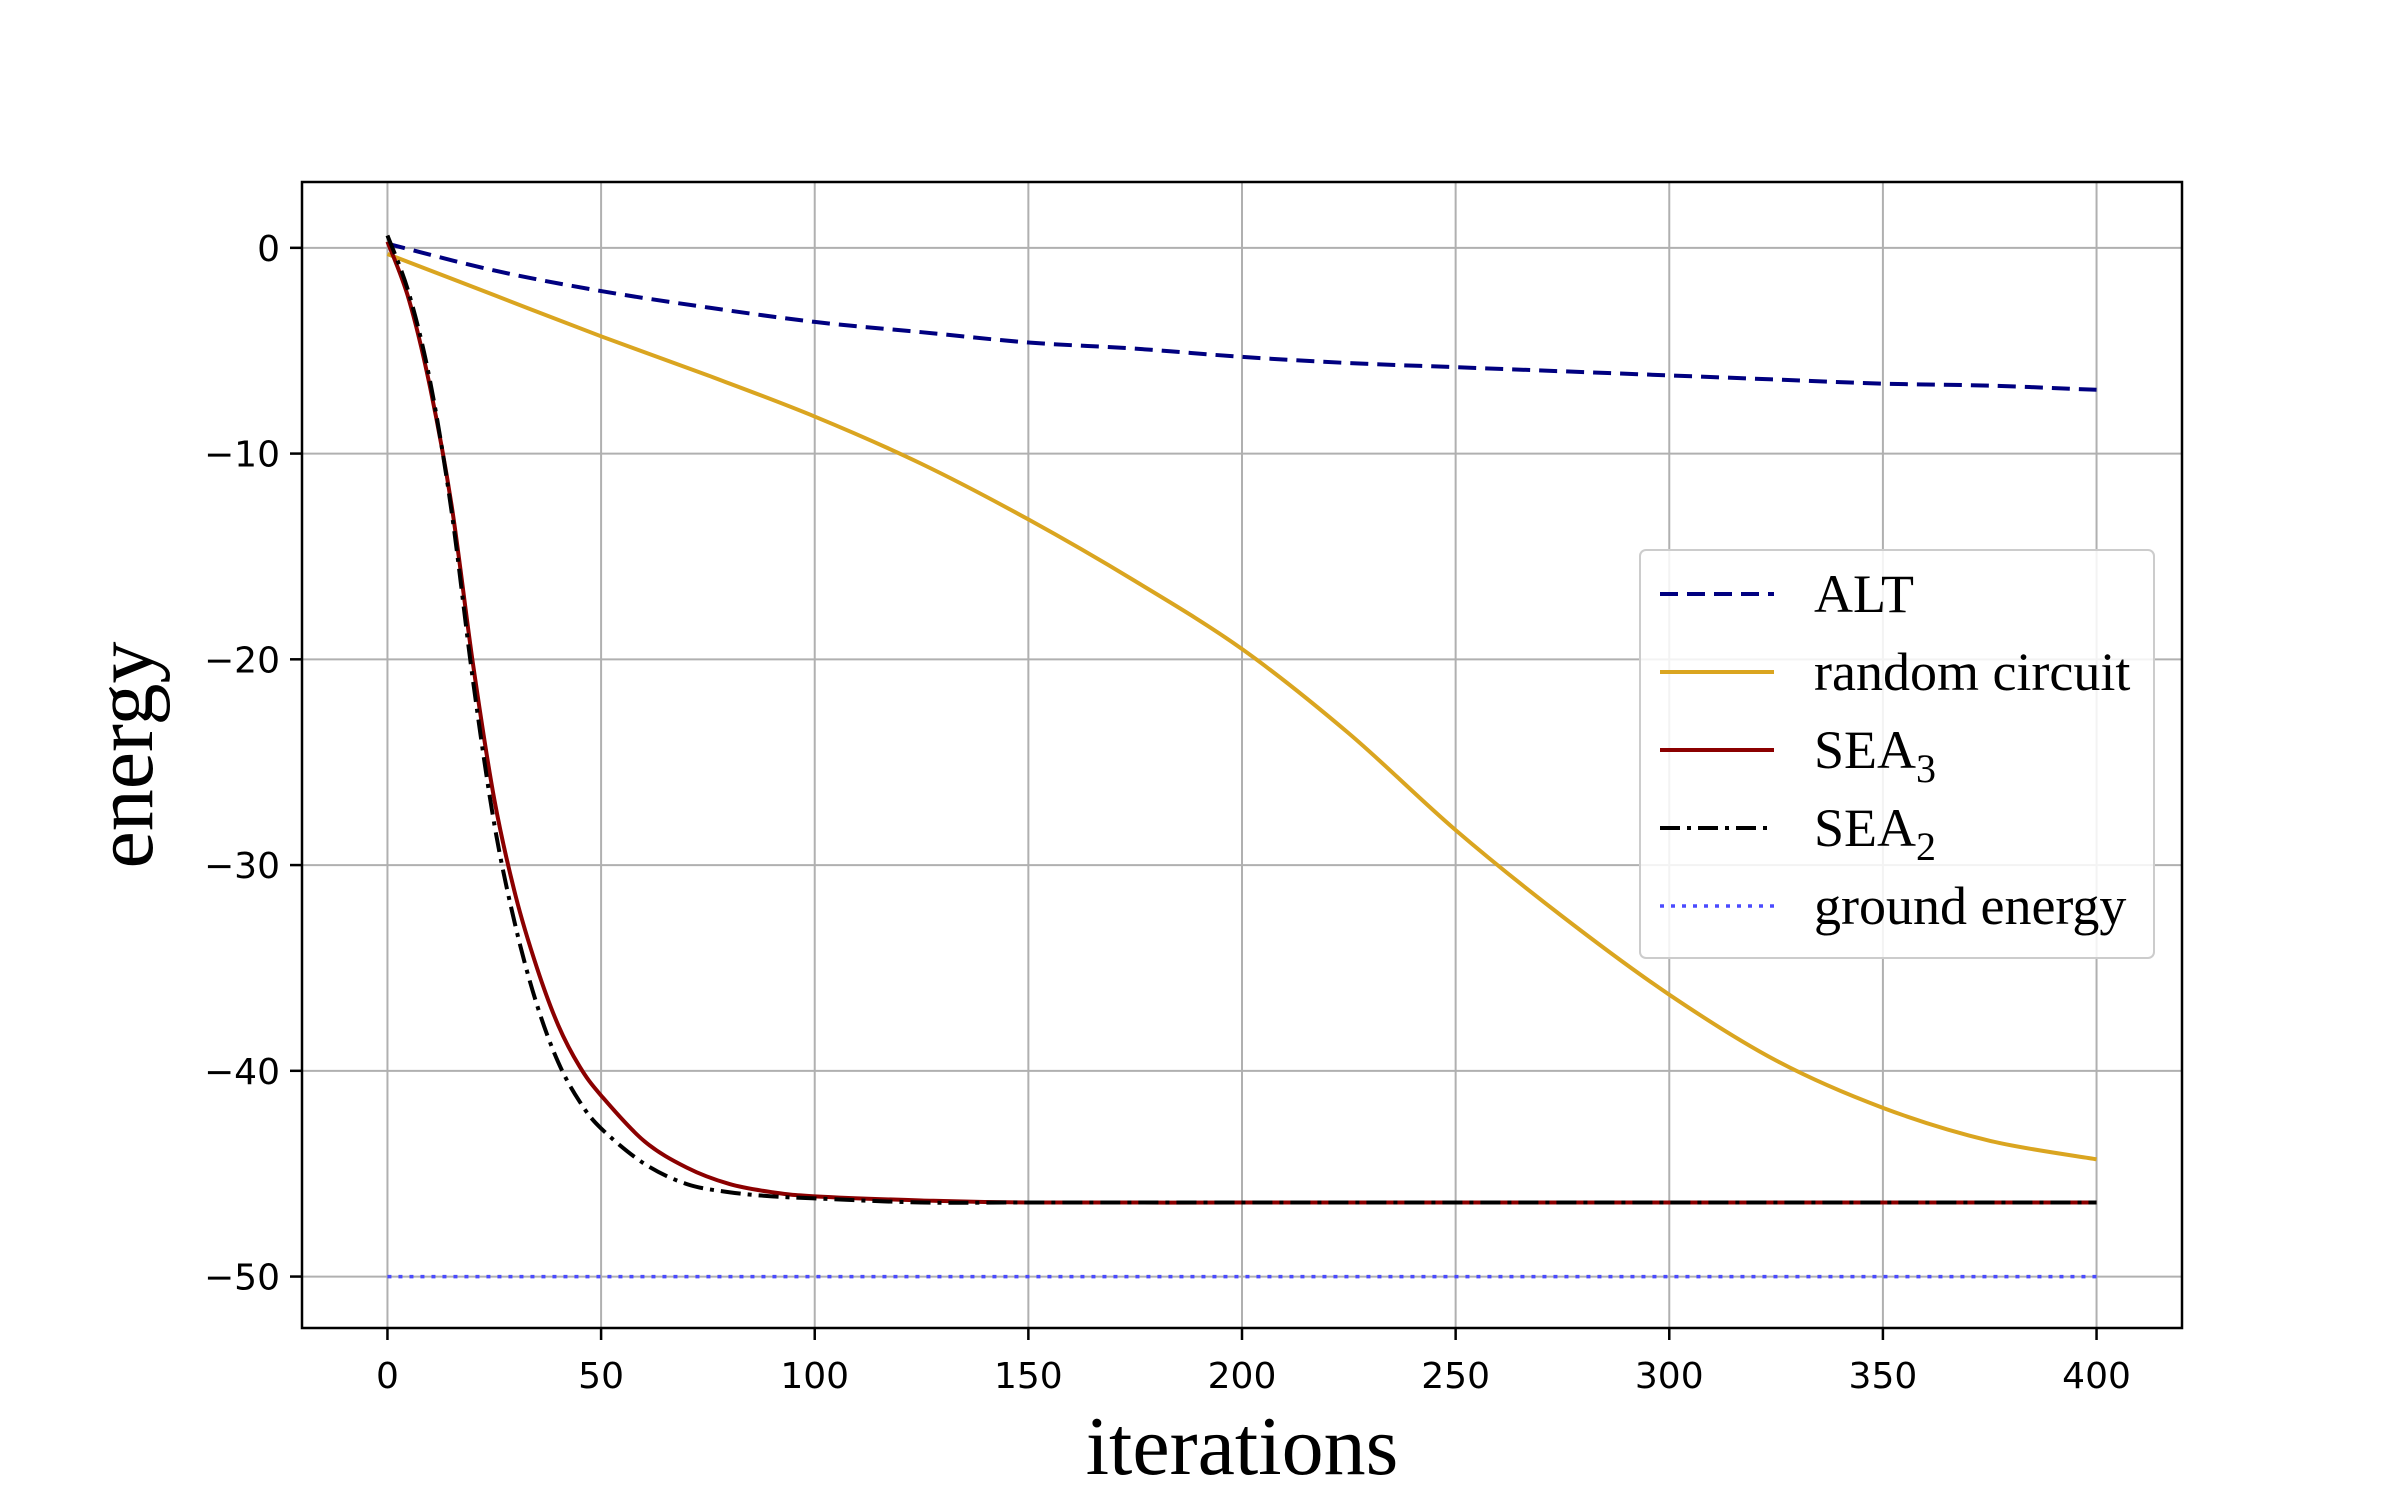 The image size is (2400, 1500). What do you see at coordinates (1455, 1376) in the screenshot?
I see `x-tick-label: 250` at bounding box center [1455, 1376].